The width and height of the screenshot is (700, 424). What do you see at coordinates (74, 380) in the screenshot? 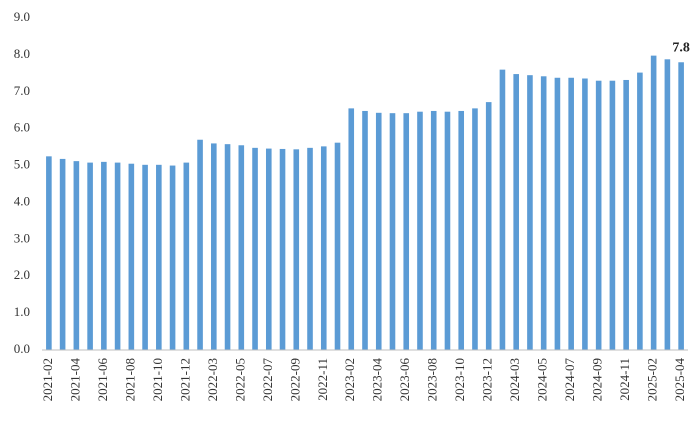
I see `x-tick-label: 2021-04` at bounding box center [74, 380].